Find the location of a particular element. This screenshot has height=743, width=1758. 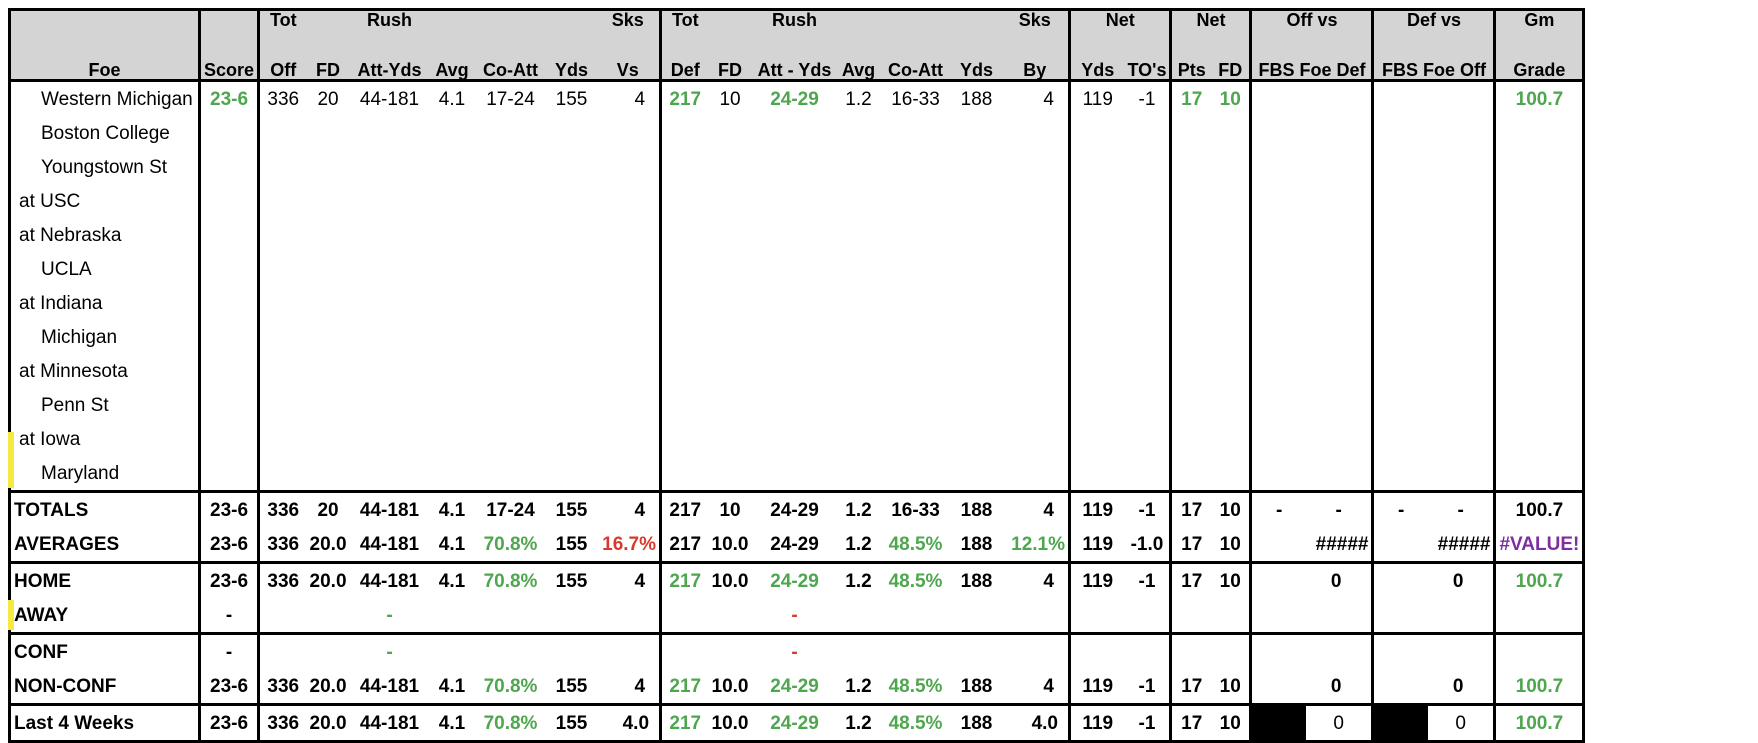

rush: 44-181 is located at coordinates (389, 99).